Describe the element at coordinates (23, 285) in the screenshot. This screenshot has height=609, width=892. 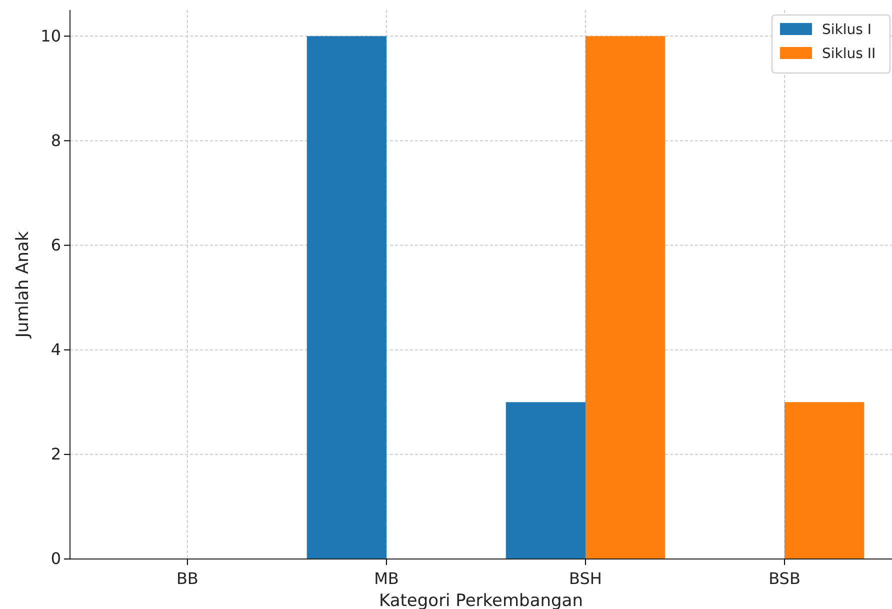
I see `y-axis-title: Jumlah Anak` at that location.